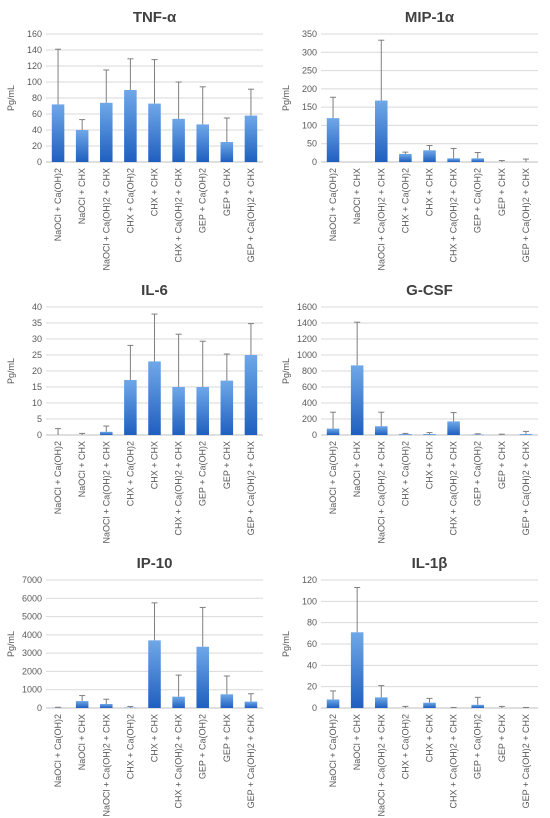 This screenshot has height=818, width=550. I want to click on y-tick-label: 600, so click(309, 387).